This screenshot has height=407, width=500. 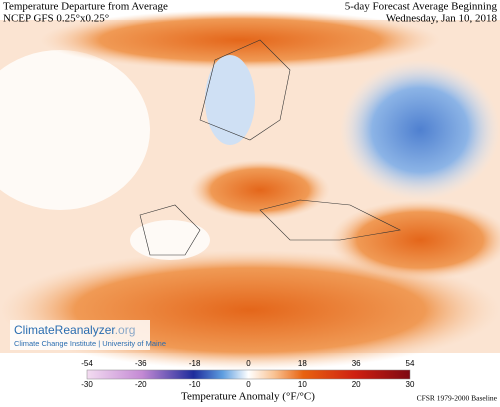 I want to click on colorbar-tick-label: -36, so click(x=141, y=363).